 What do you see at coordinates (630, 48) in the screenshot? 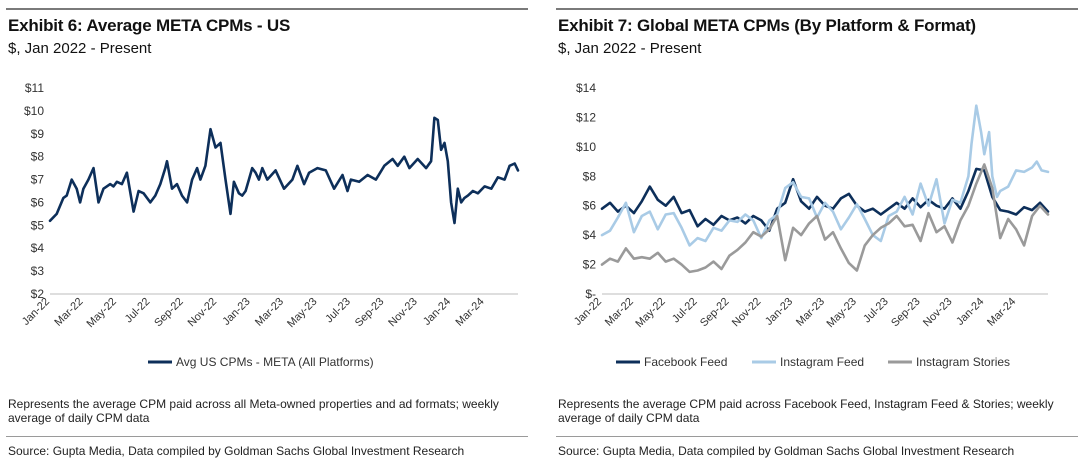
I see `exhibit-7-subtitle: $, Jan 2022 - Present` at bounding box center [630, 48].